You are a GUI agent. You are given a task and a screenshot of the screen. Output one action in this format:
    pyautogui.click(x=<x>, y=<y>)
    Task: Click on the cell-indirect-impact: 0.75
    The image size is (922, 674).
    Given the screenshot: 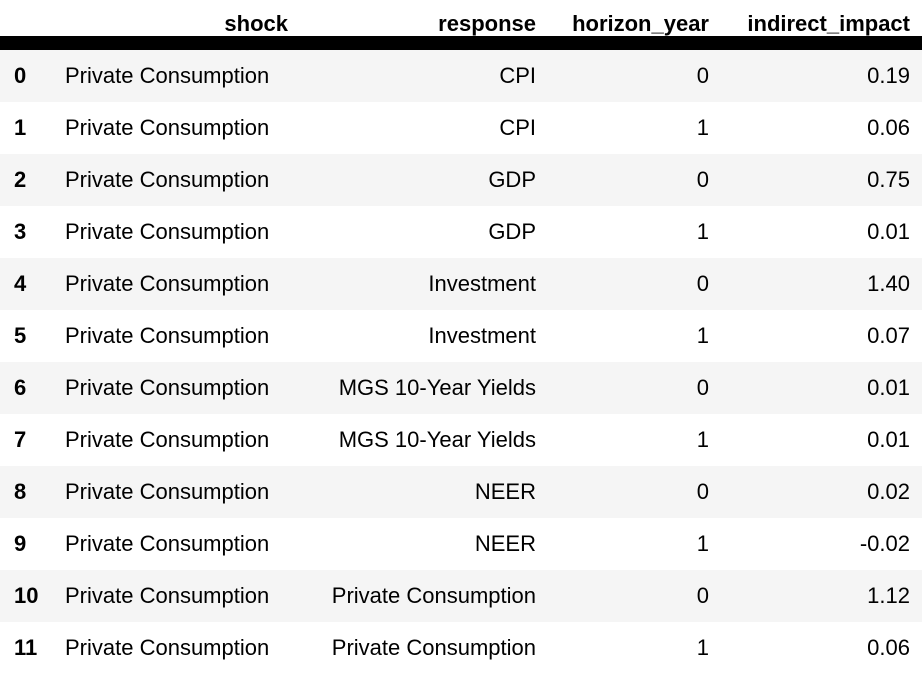 What is the action you would take?
    pyautogui.click(x=888, y=179)
    